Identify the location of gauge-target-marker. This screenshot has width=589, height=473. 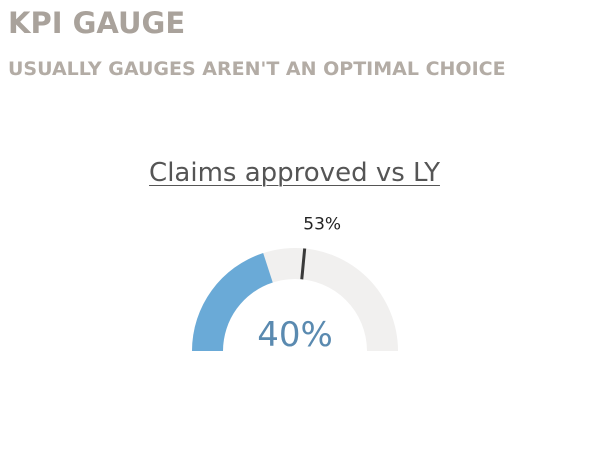
(303, 264).